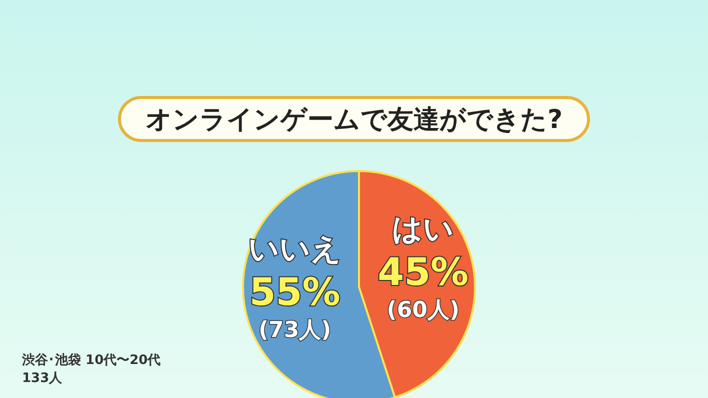 The width and height of the screenshot is (708, 398). I want to click on data-label: 55% (73人), so click(294, 307).